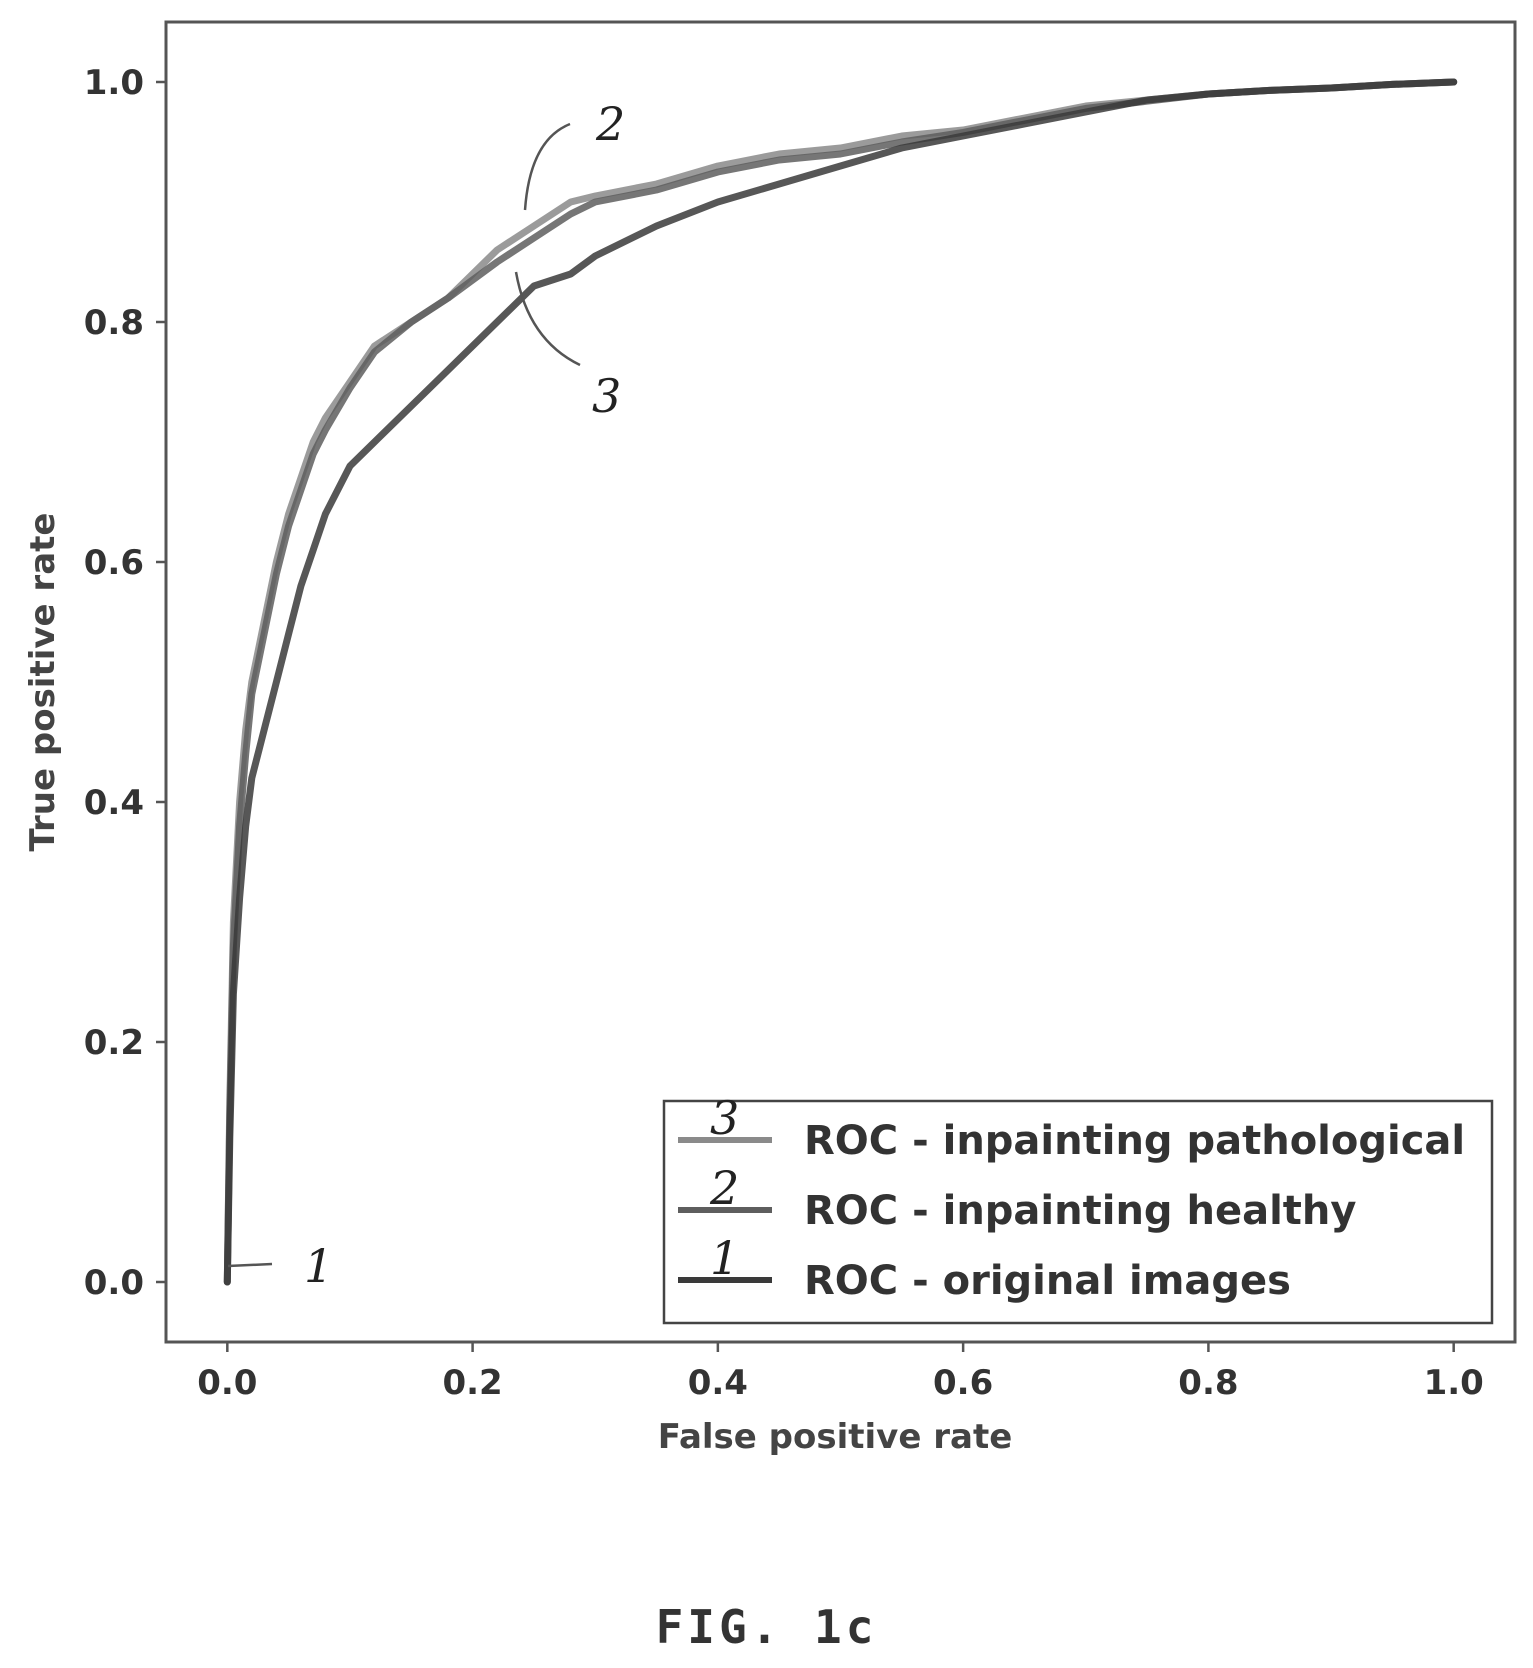  I want to click on legend-label-3: ROC - inpainting pathological, so click(1134, 1141).